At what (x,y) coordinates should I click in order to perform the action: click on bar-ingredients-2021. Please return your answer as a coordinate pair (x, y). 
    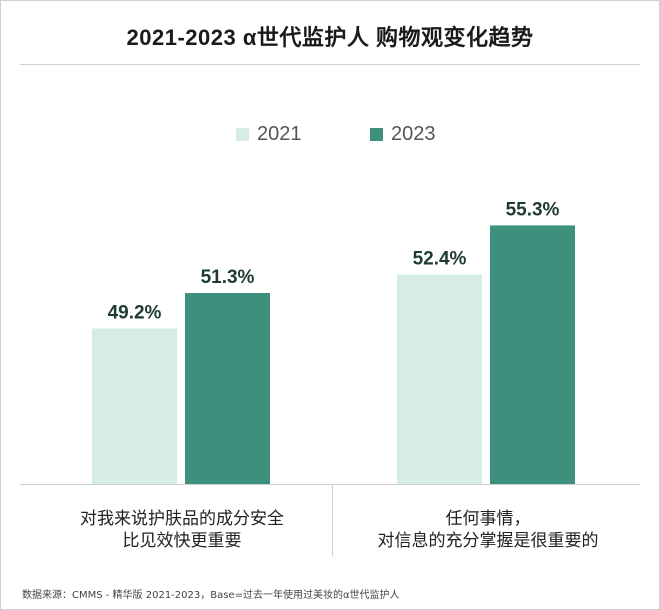
    Looking at the image, I should click on (134, 406).